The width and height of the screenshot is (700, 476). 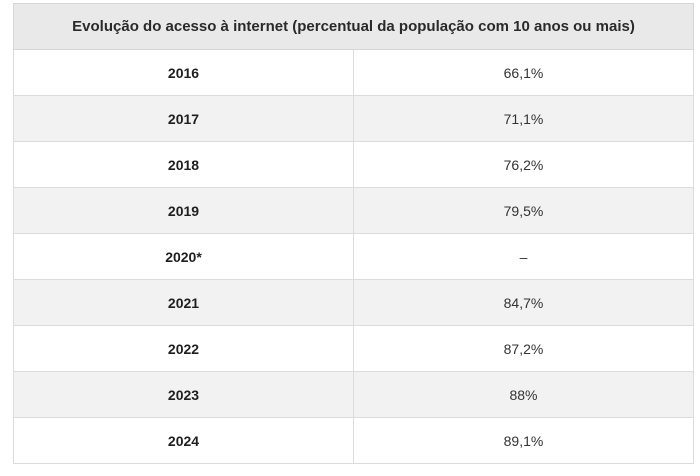 I want to click on year-cell: 2022, so click(x=183, y=348).